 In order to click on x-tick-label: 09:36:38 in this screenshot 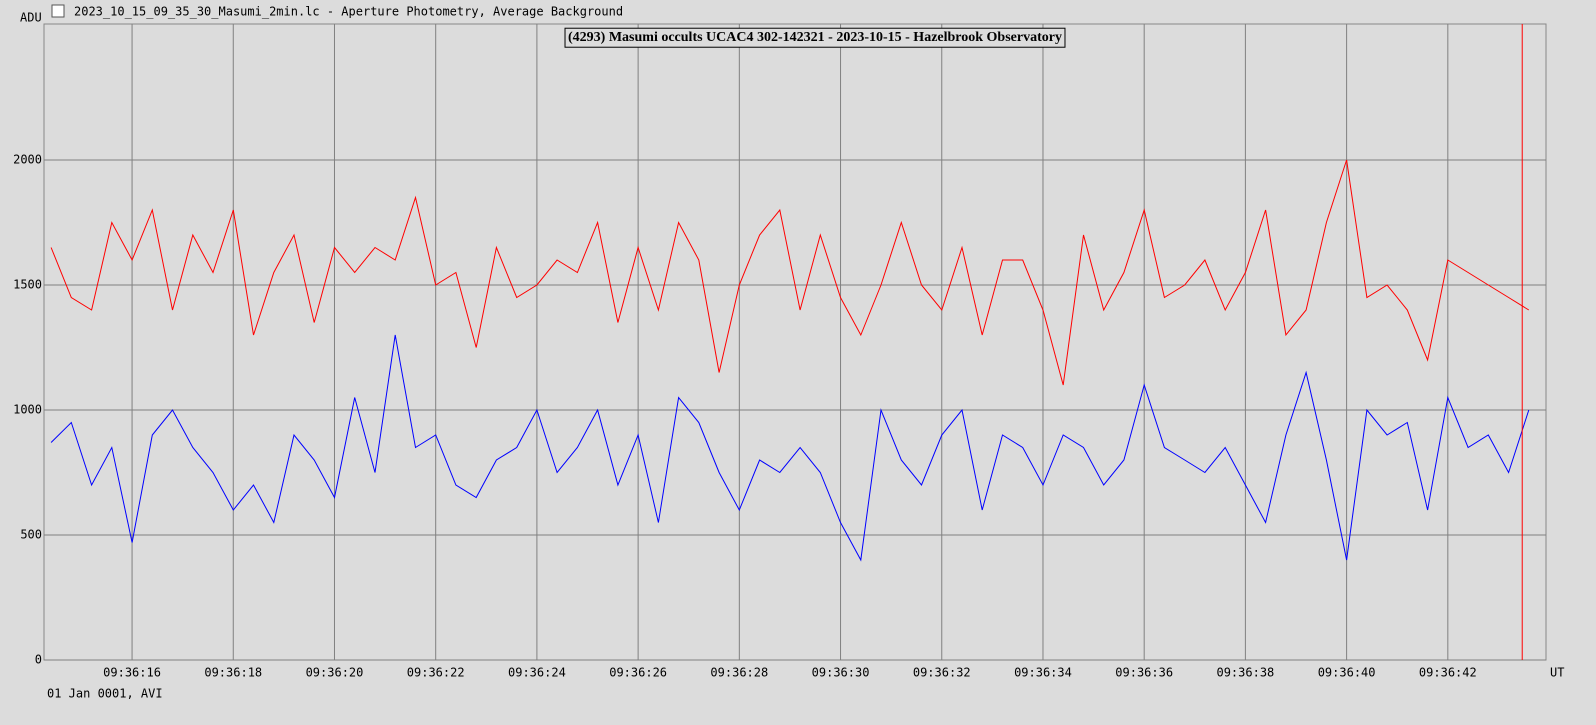, I will do `click(1245, 673)`.